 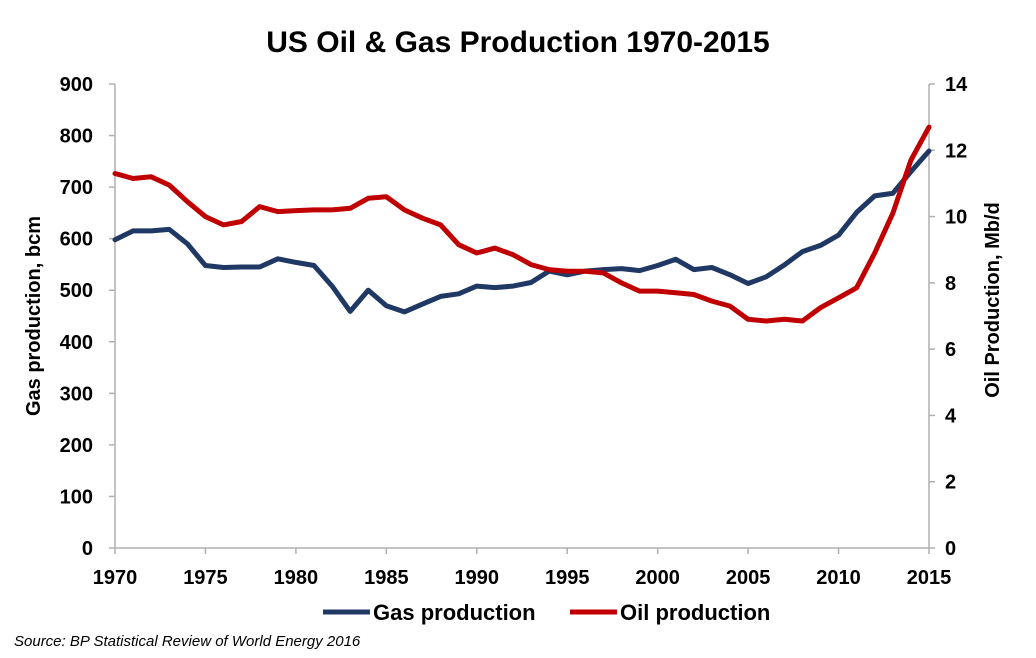 What do you see at coordinates (956, 218) in the screenshot?
I see `right-tick-label: 10` at bounding box center [956, 218].